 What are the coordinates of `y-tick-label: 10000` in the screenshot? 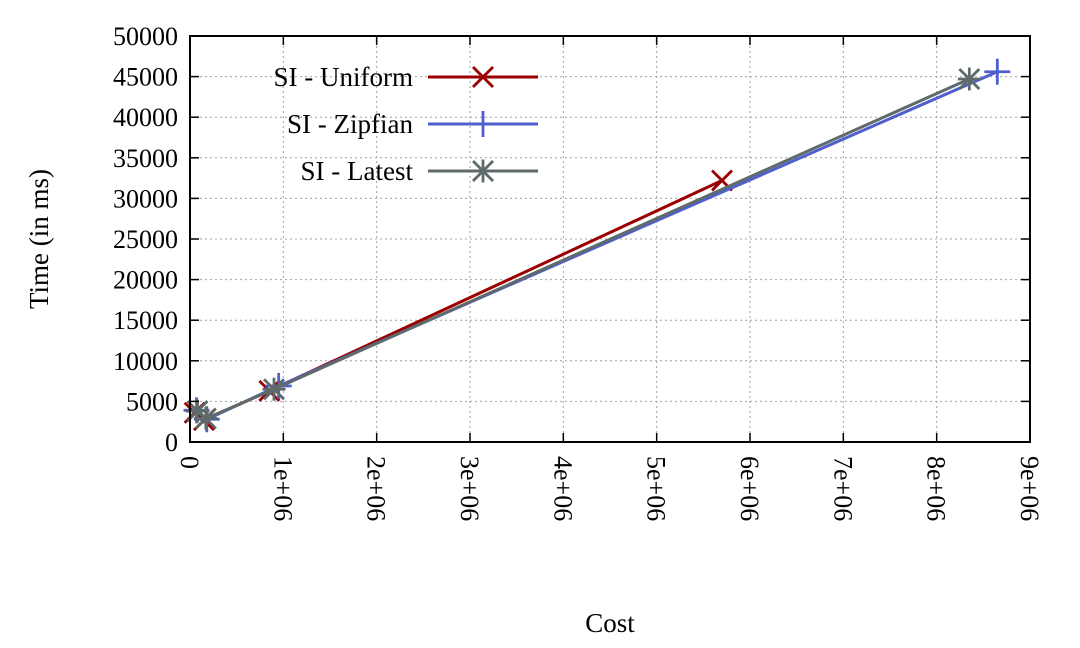 It's located at (145, 361).